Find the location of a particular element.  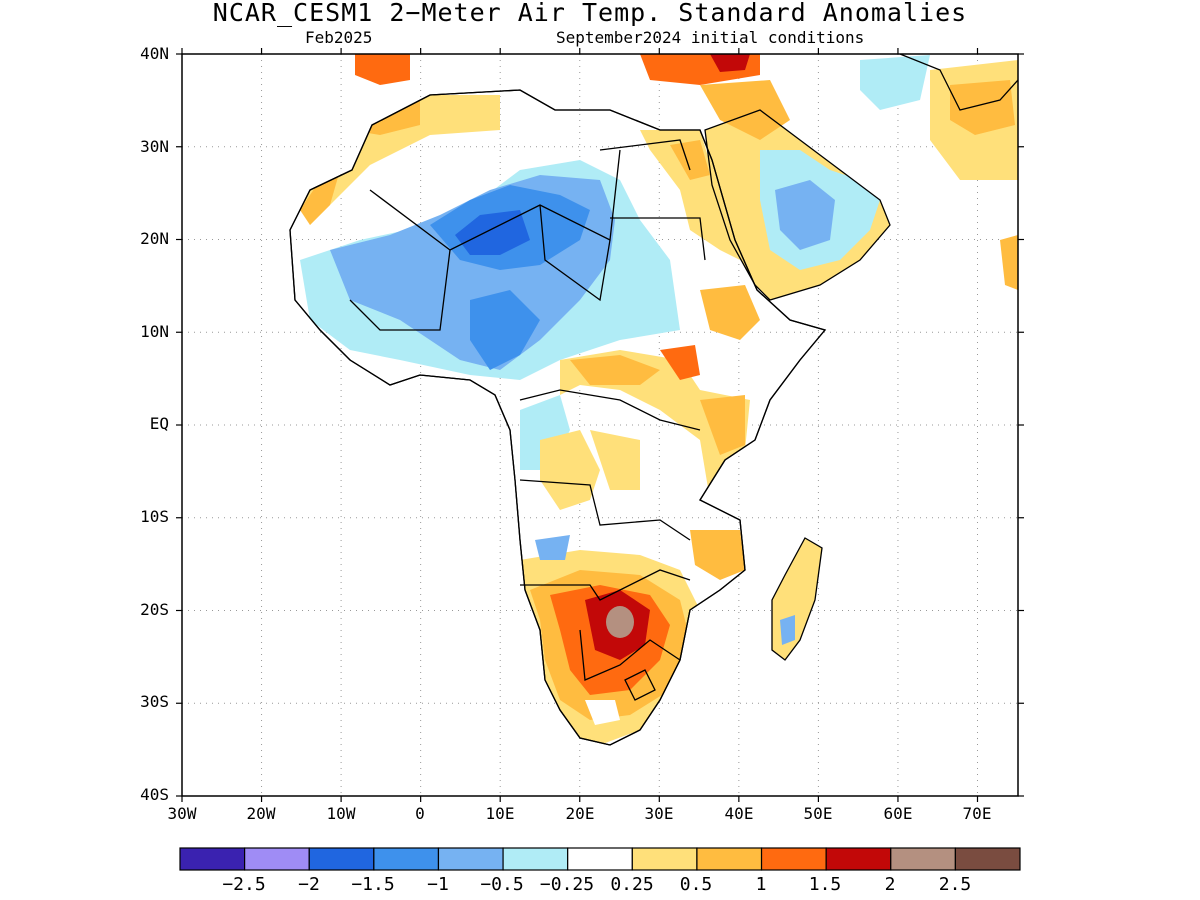

lat-label: 10S is located at coordinates (154, 516).